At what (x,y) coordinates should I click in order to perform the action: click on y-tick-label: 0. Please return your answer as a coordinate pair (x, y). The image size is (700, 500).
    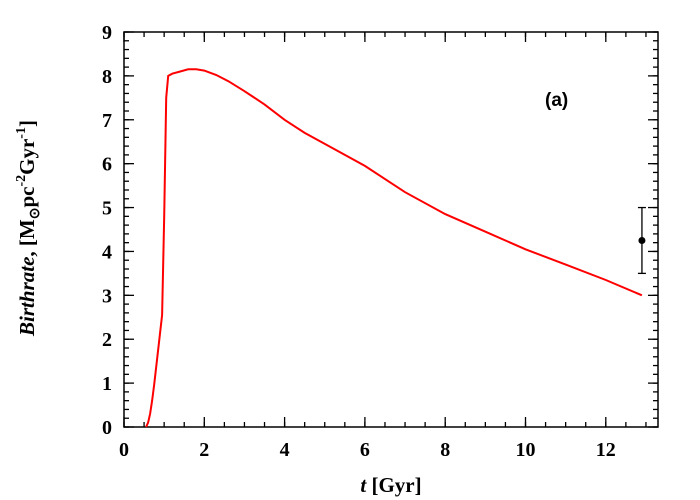
    Looking at the image, I should click on (107, 428).